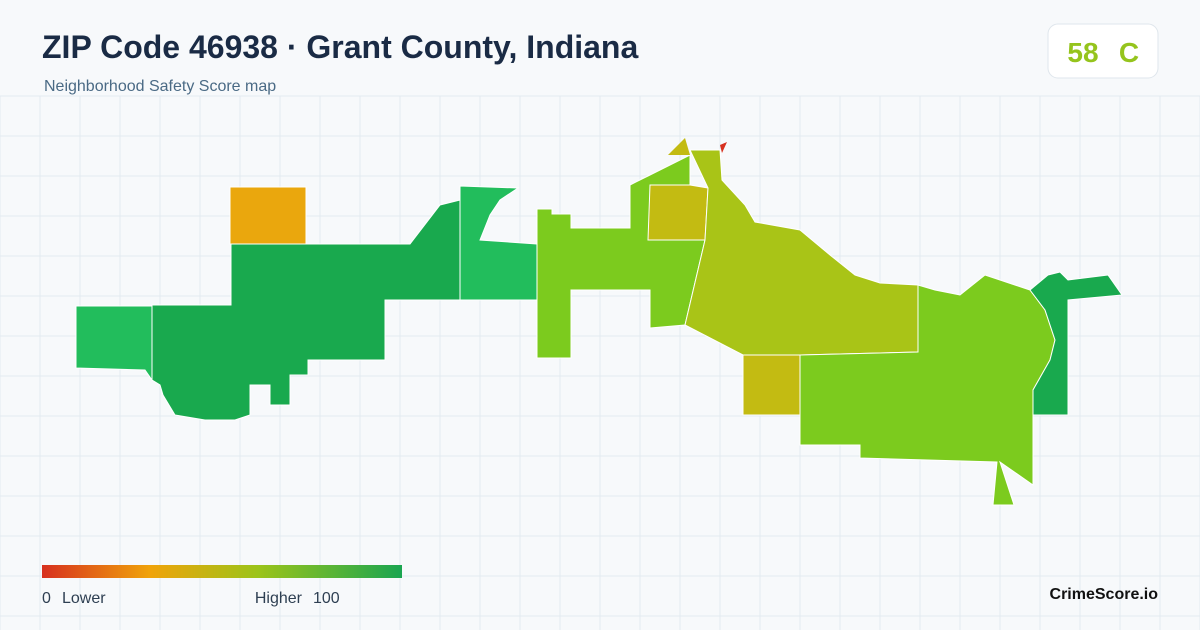  I want to click on legend-min-label: Lower, so click(84, 598).